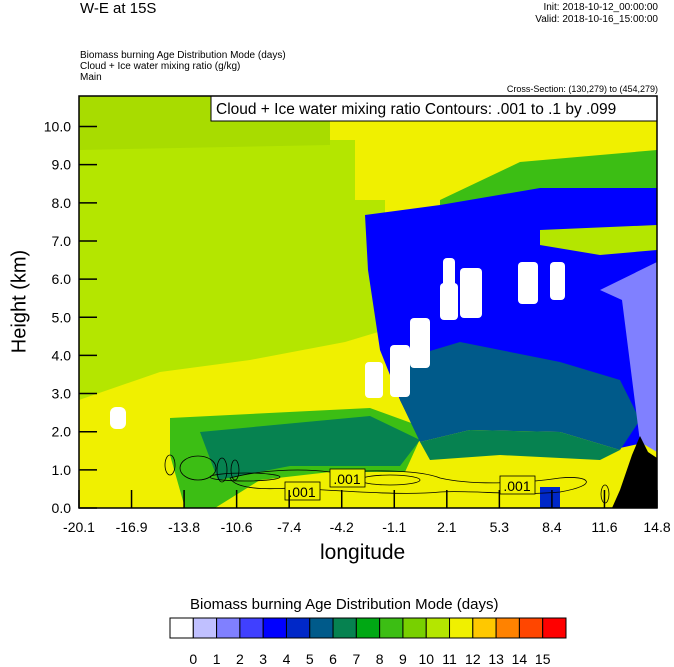 The width and height of the screenshot is (674, 667). I want to click on x-tick-label: -16.9, so click(132, 527).